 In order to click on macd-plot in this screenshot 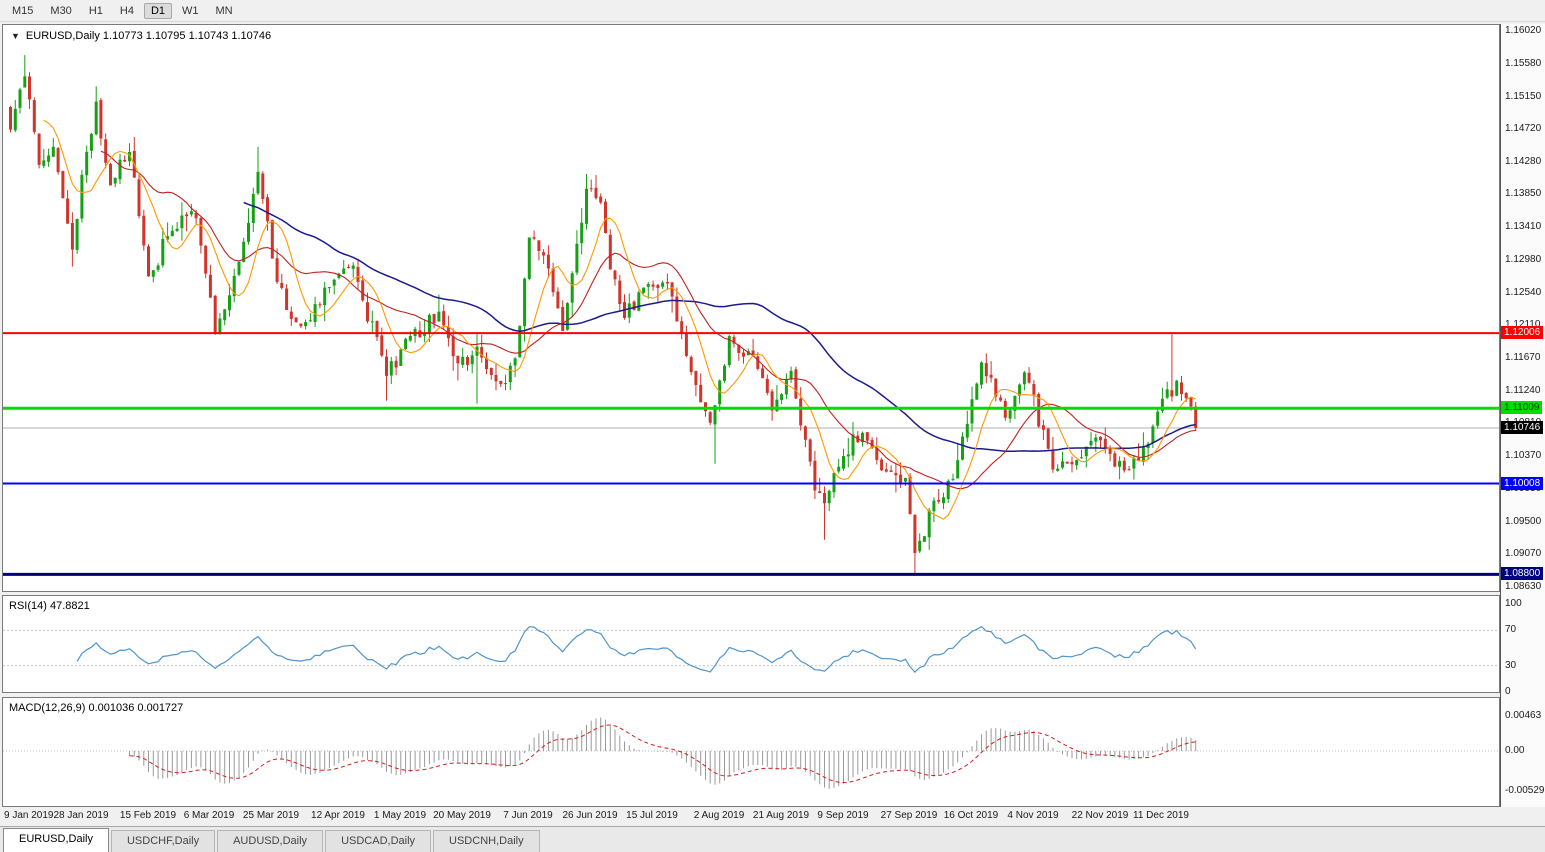, I will do `click(751, 752)`.